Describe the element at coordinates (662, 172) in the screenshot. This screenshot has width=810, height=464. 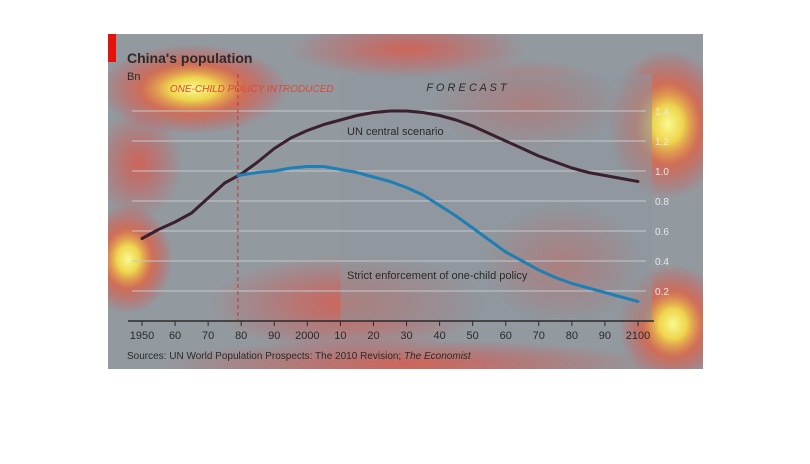
I see `y-tick-label: 1.0` at that location.